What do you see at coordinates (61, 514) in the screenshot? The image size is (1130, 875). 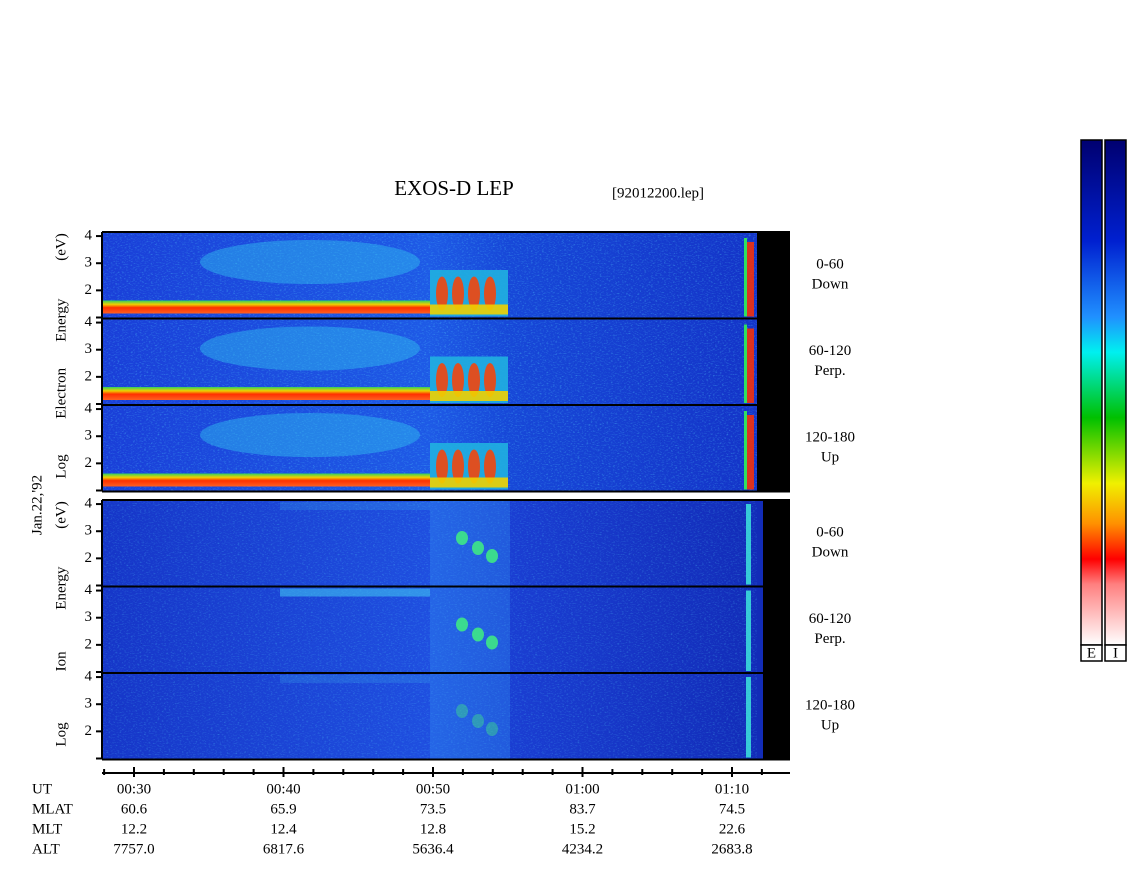 I see `y-axis-label: (eV)` at bounding box center [61, 514].